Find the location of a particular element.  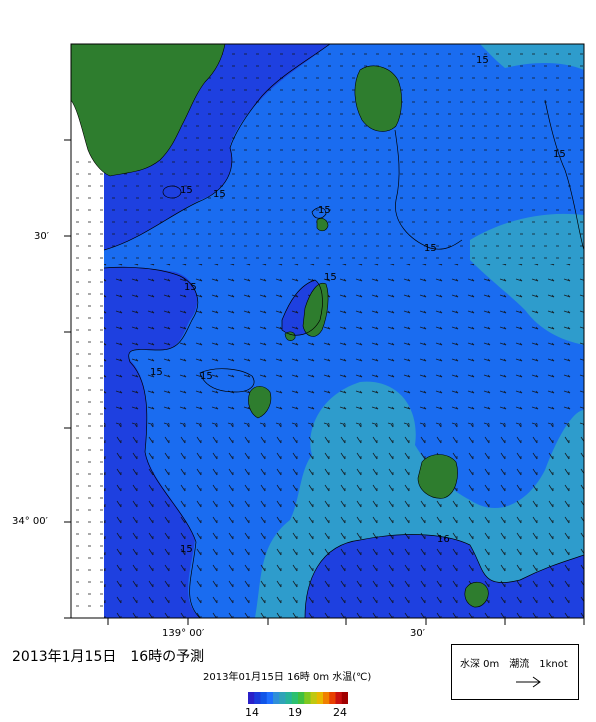

land-niijima is located at coordinates (315, 309).